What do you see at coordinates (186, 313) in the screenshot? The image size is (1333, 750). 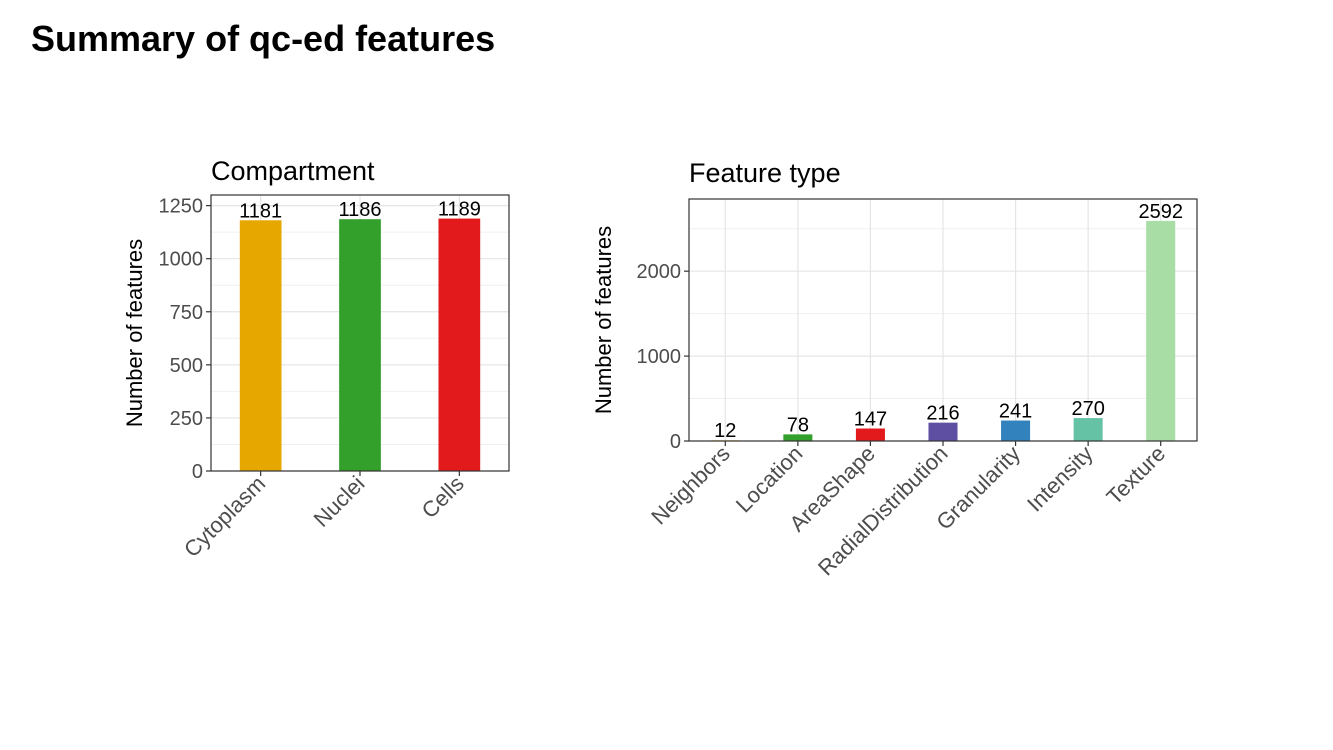 I see `y-tick-label: 750` at bounding box center [186, 313].